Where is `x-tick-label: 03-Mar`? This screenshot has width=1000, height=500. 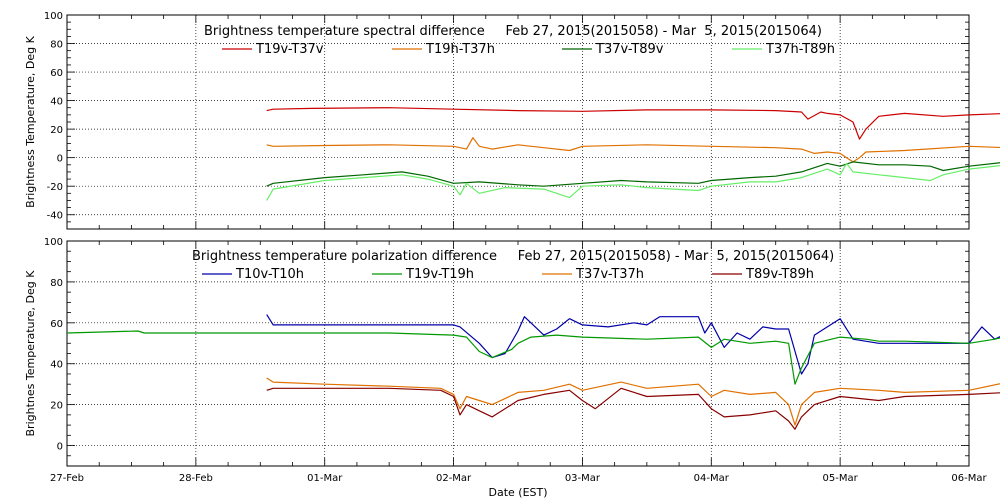
x-tick-label: 03-Mar is located at coordinates (583, 478).